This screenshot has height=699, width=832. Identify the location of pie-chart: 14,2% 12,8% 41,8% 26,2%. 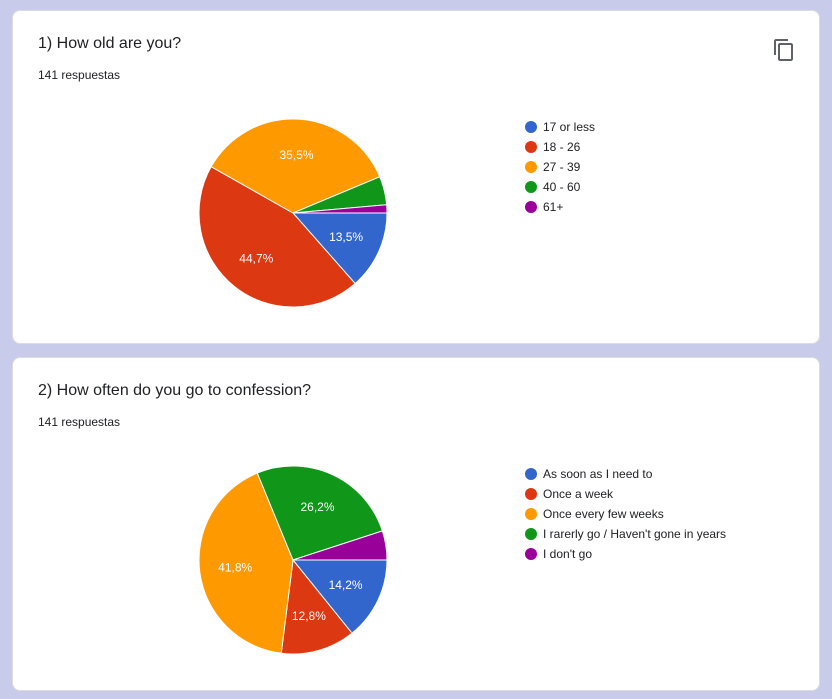
(293, 560).